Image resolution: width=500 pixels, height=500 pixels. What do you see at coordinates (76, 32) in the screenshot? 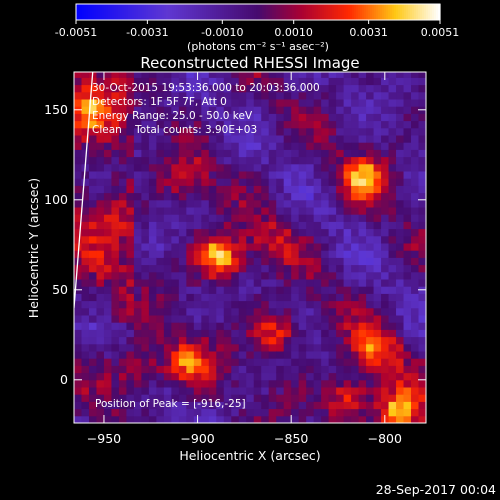
I see `colorbar-tick-label: -0.0051` at bounding box center [76, 32].